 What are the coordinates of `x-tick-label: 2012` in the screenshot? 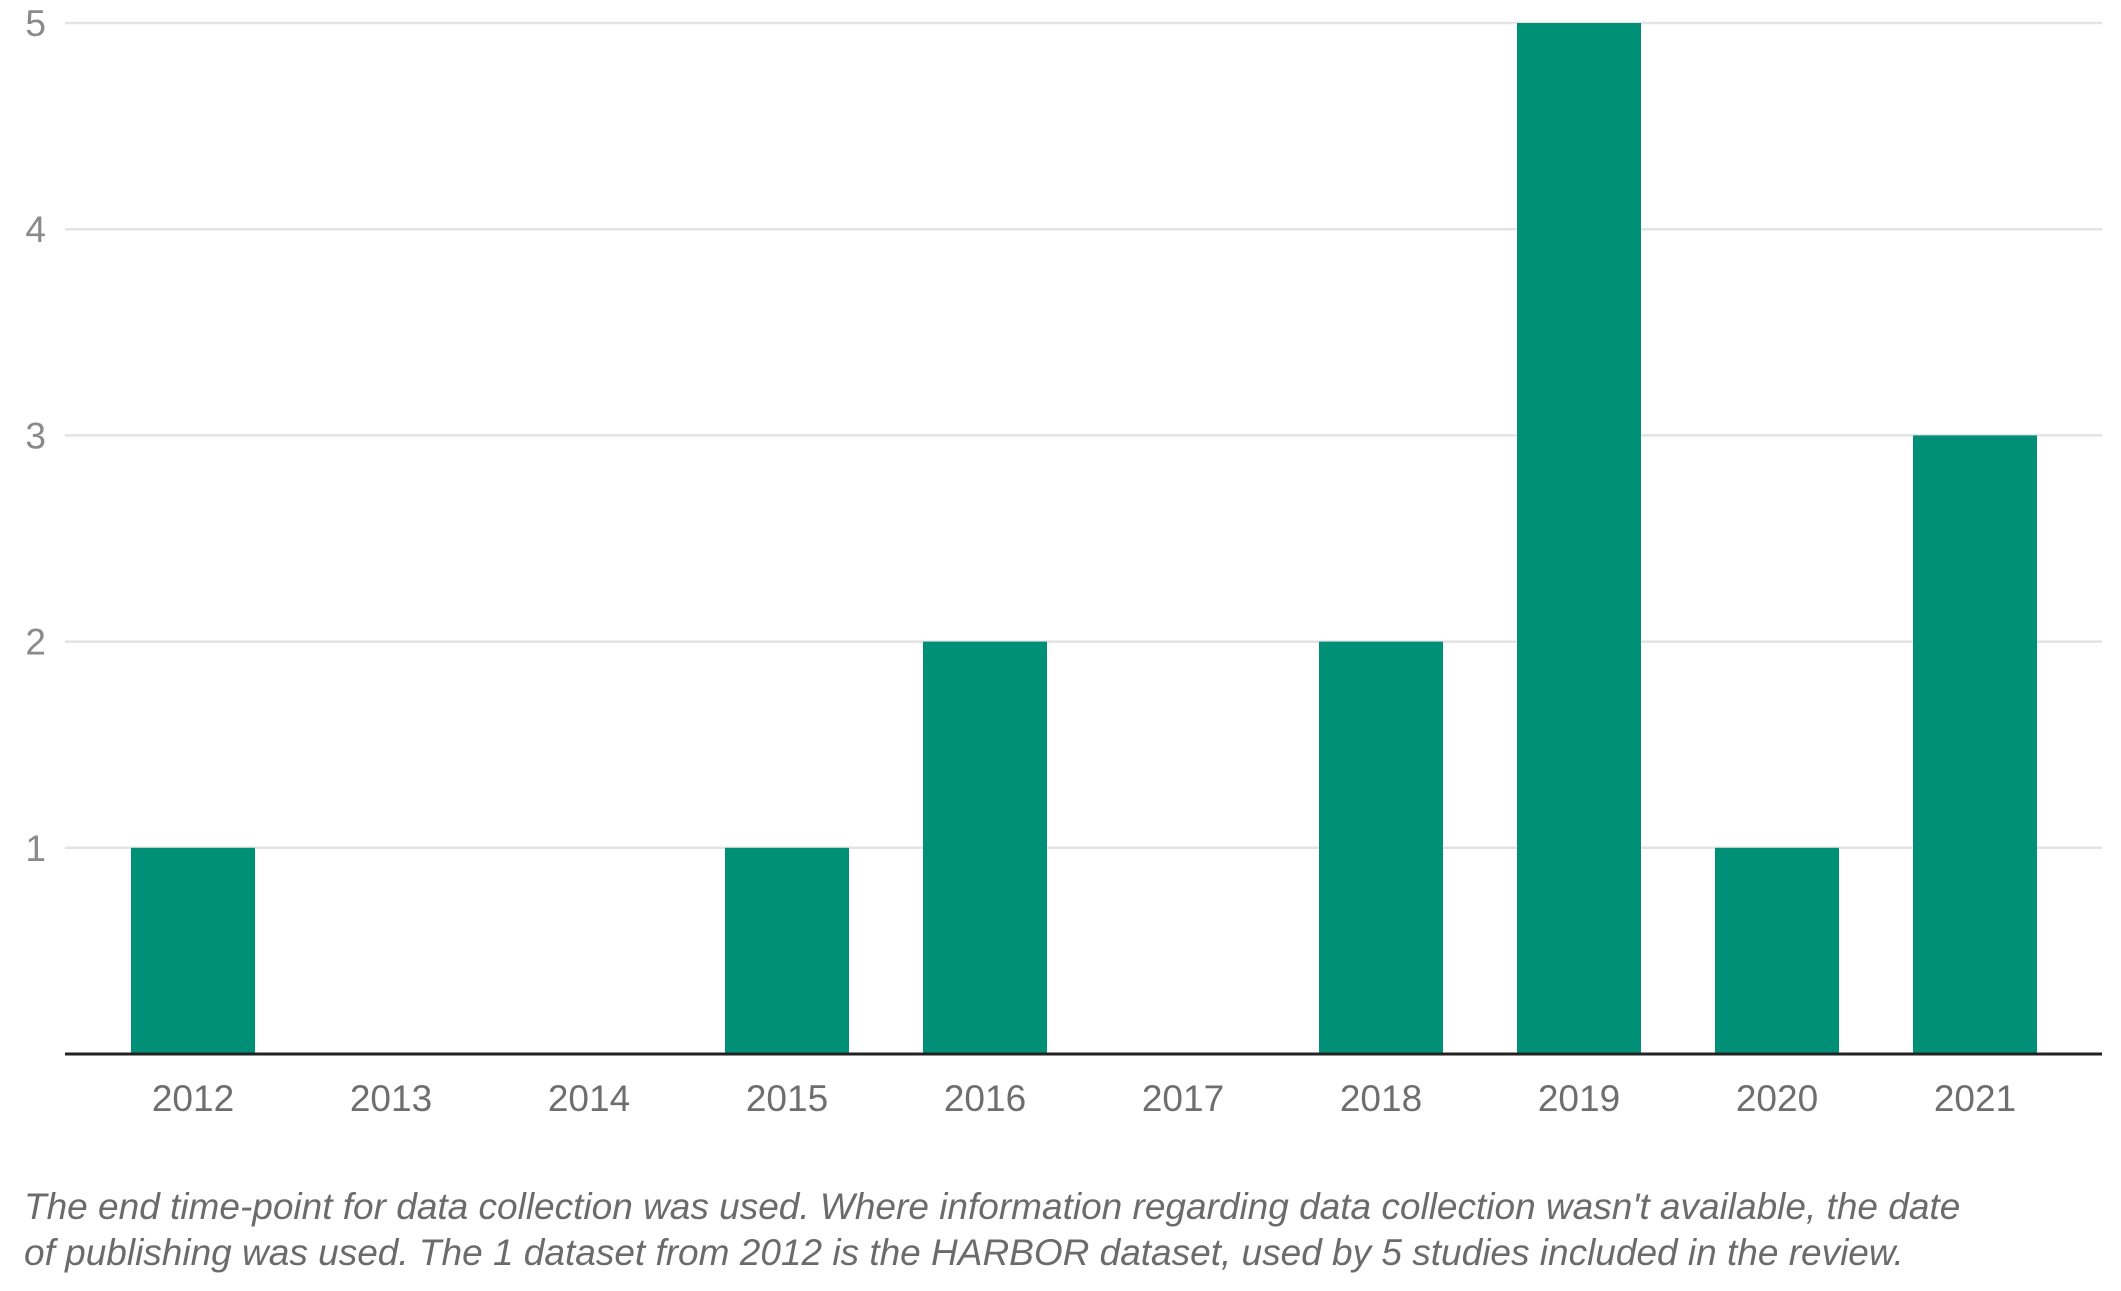 It's located at (193, 1098).